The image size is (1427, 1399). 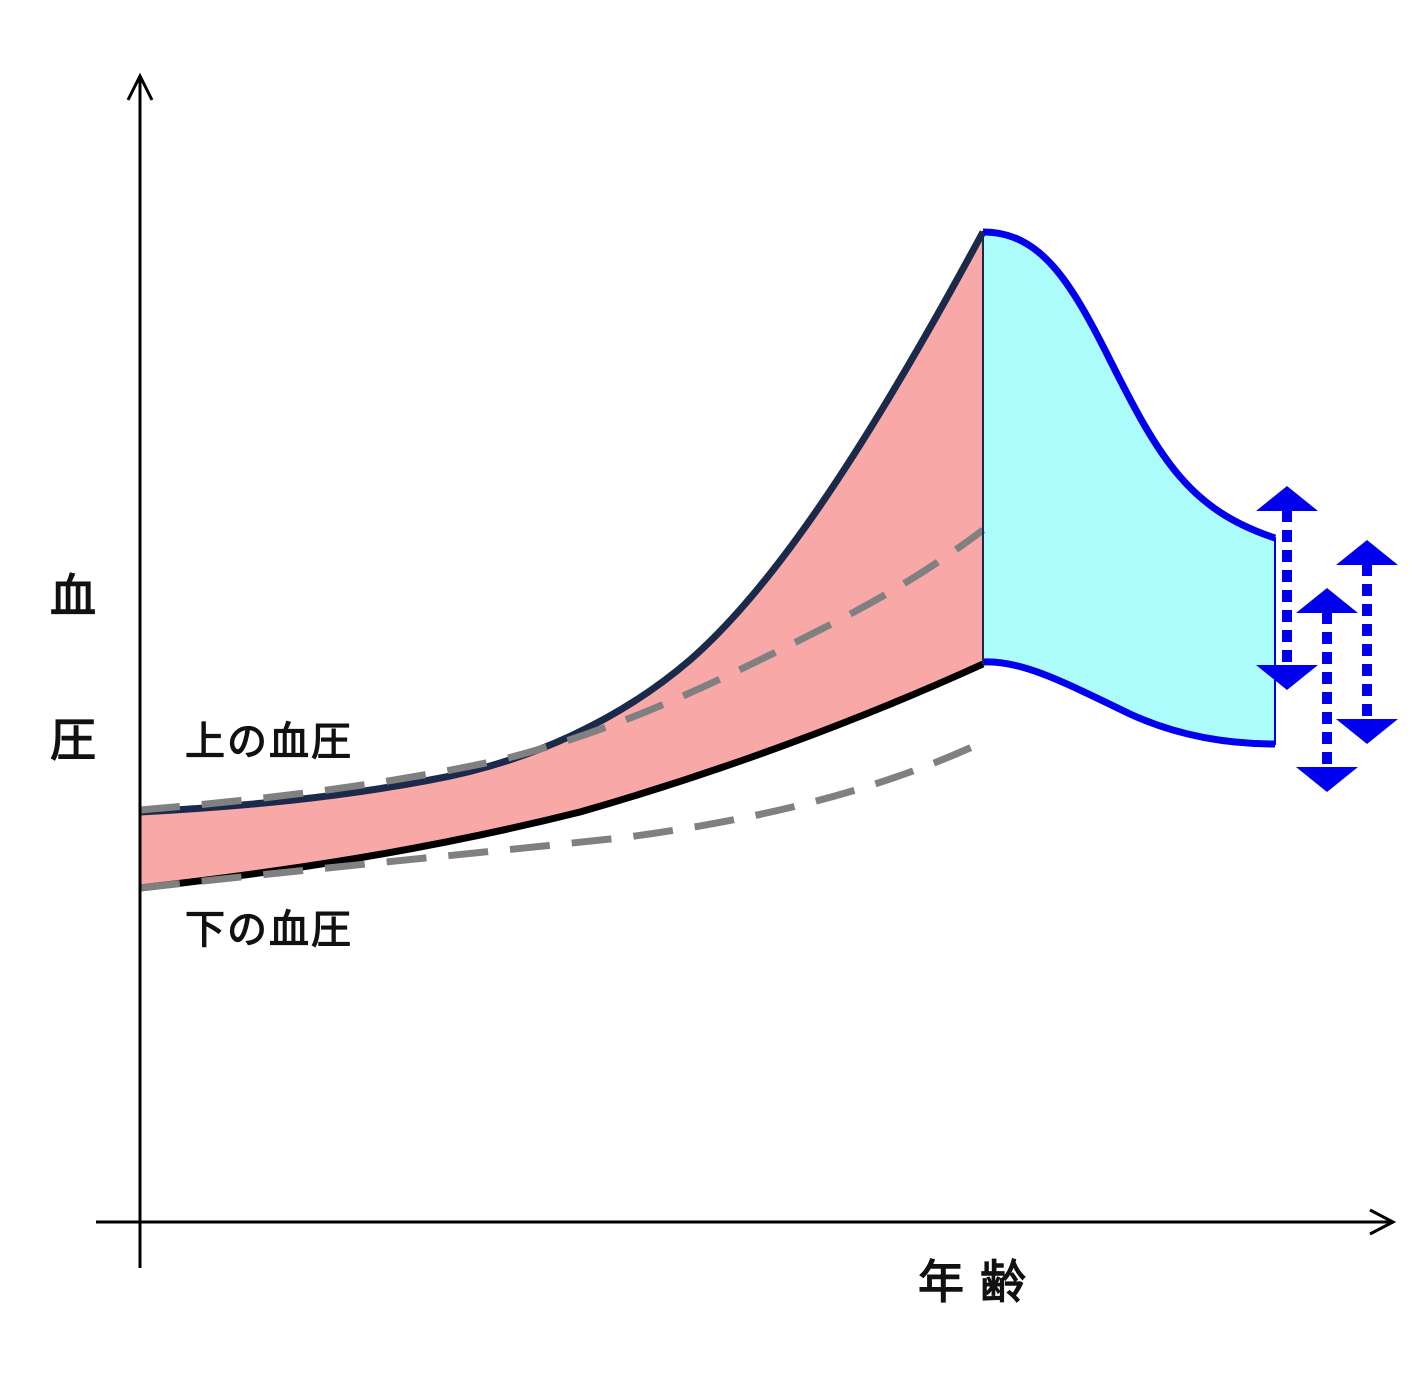 I want to click on range-arrow-1-icon, so click(x=1287, y=588).